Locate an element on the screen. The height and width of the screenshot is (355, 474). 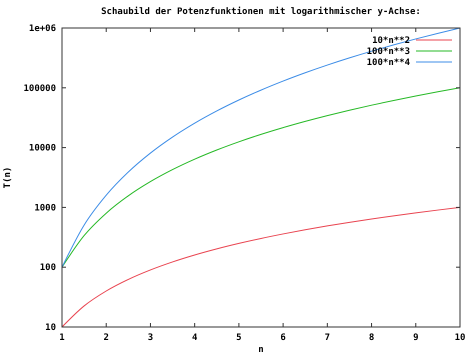
y-tick-label: 100000 is located at coordinates (39, 89).